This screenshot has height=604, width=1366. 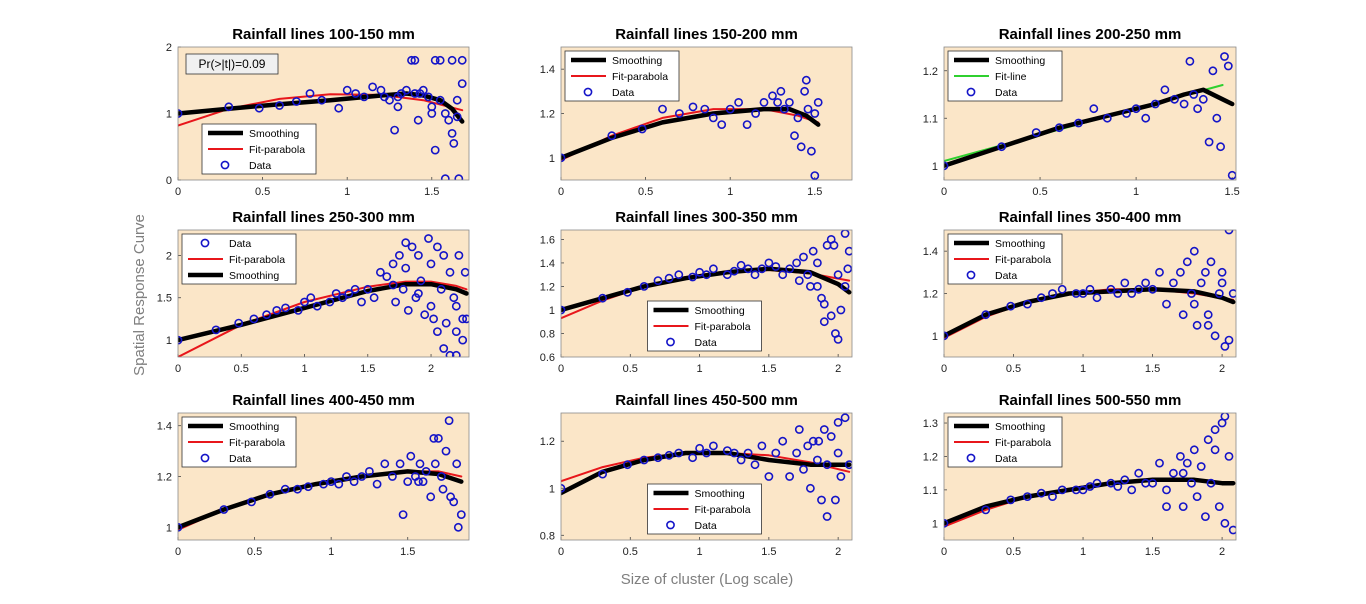 What do you see at coordinates (1005, 76) in the screenshot?
I see `legend: Smoothing Fit-line Data` at bounding box center [1005, 76].